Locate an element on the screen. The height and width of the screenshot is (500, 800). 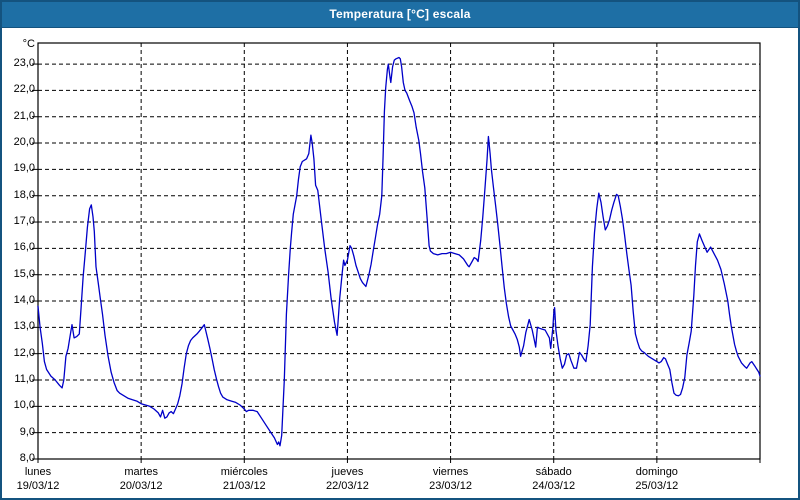
title-bar: Temperatura [°C] escala is located at coordinates (400, 15).